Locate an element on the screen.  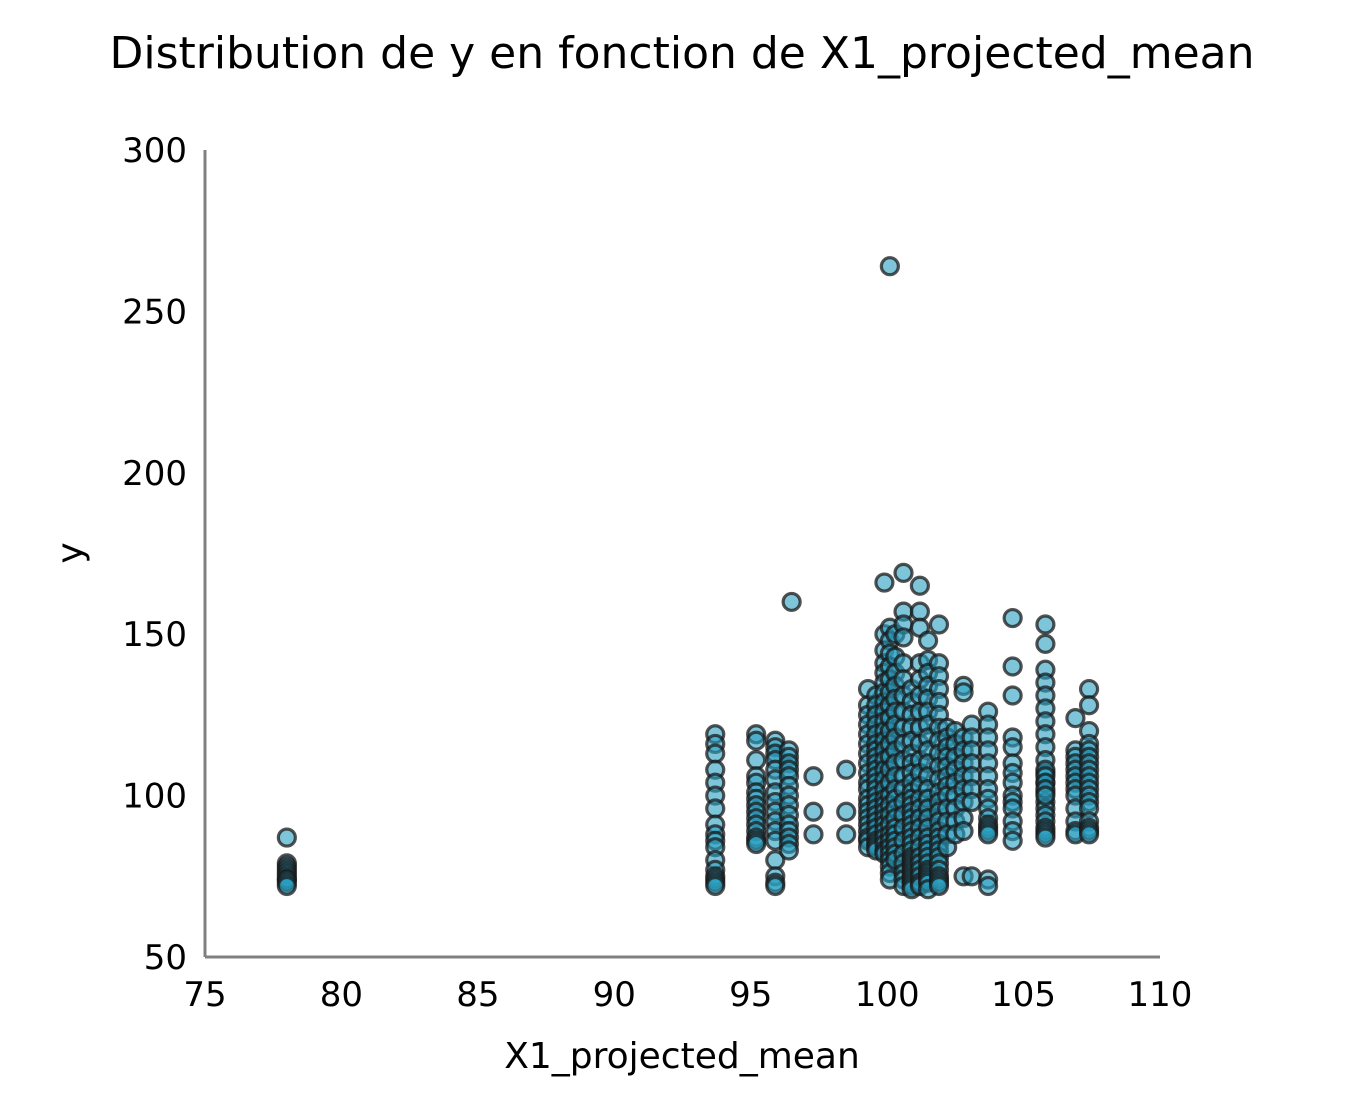
x-tick-label: 100 is located at coordinates (887, 995).